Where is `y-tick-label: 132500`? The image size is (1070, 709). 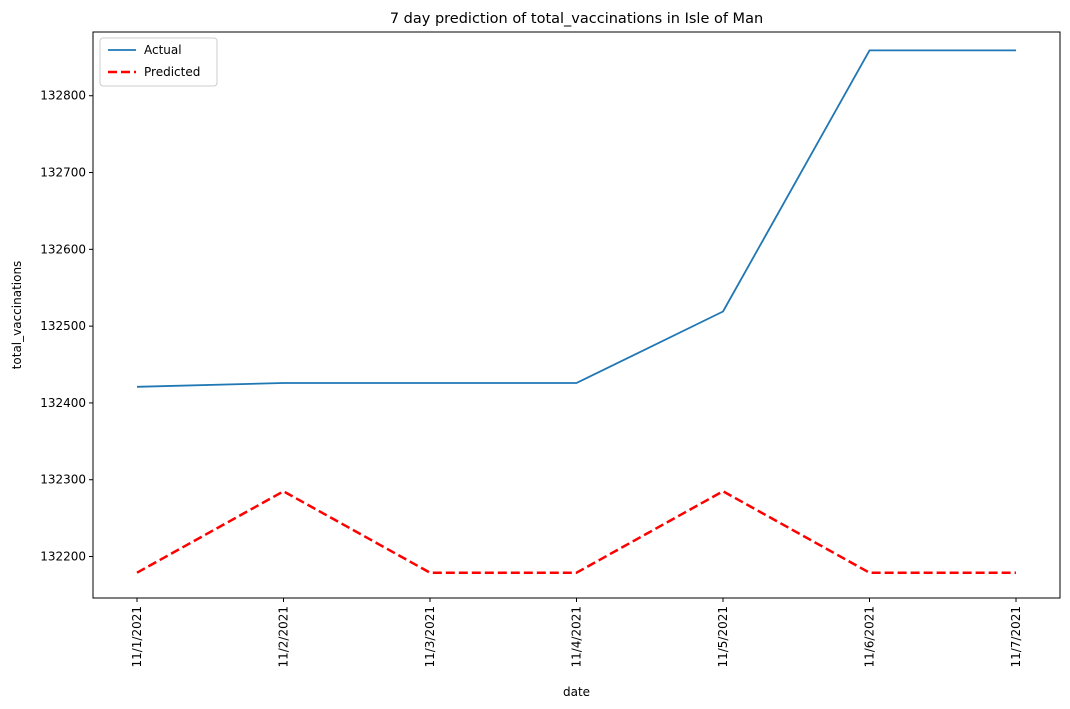 y-tick-label: 132500 is located at coordinates (63, 326).